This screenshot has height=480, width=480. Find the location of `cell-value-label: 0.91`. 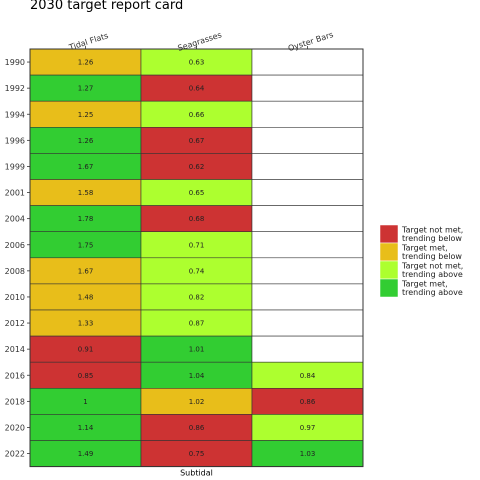

cell-value-label: 0.91 is located at coordinates (86, 350).